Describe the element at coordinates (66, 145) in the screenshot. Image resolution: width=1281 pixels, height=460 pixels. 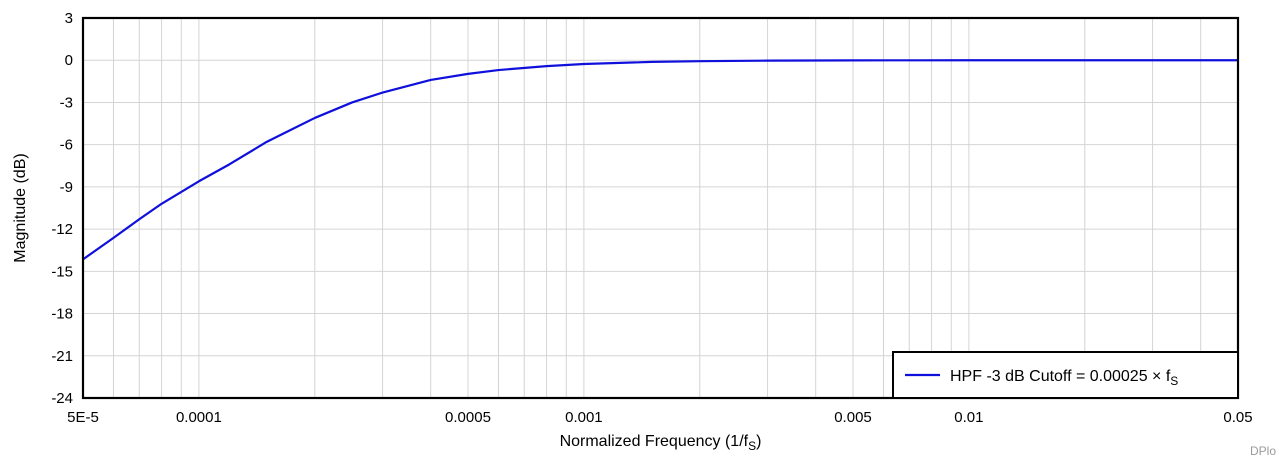
I see `y-tick-label: -6` at that location.